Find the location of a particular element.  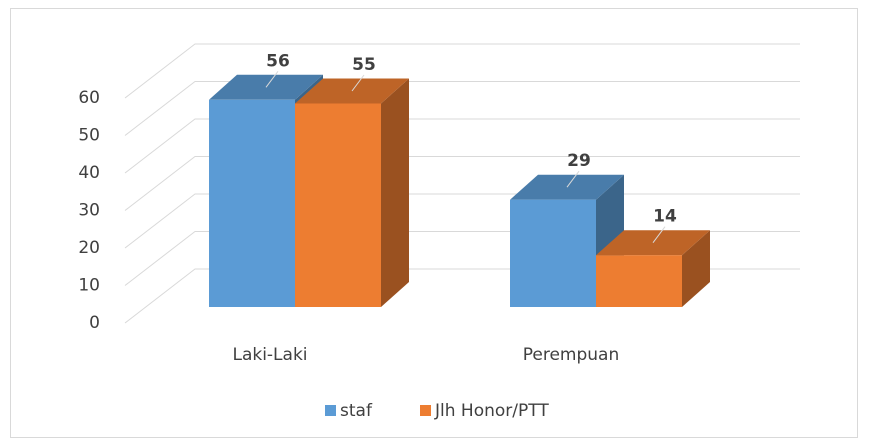

legend-label: staf is located at coordinates (356, 411).